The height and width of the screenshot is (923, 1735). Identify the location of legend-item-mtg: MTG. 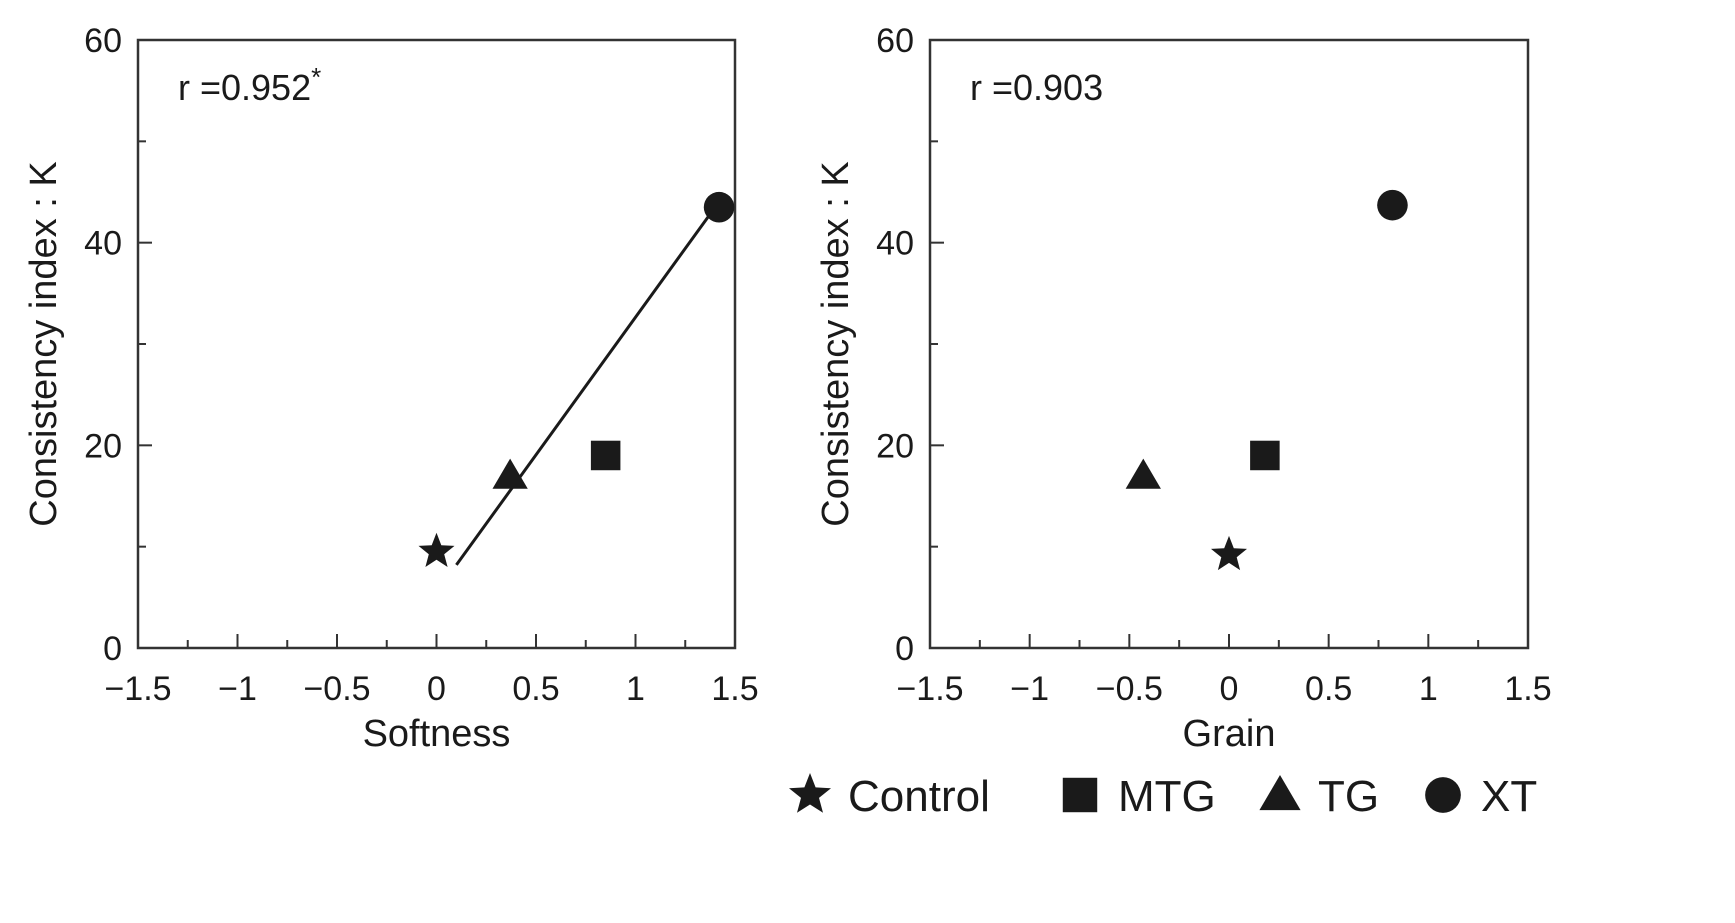
(1139, 796).